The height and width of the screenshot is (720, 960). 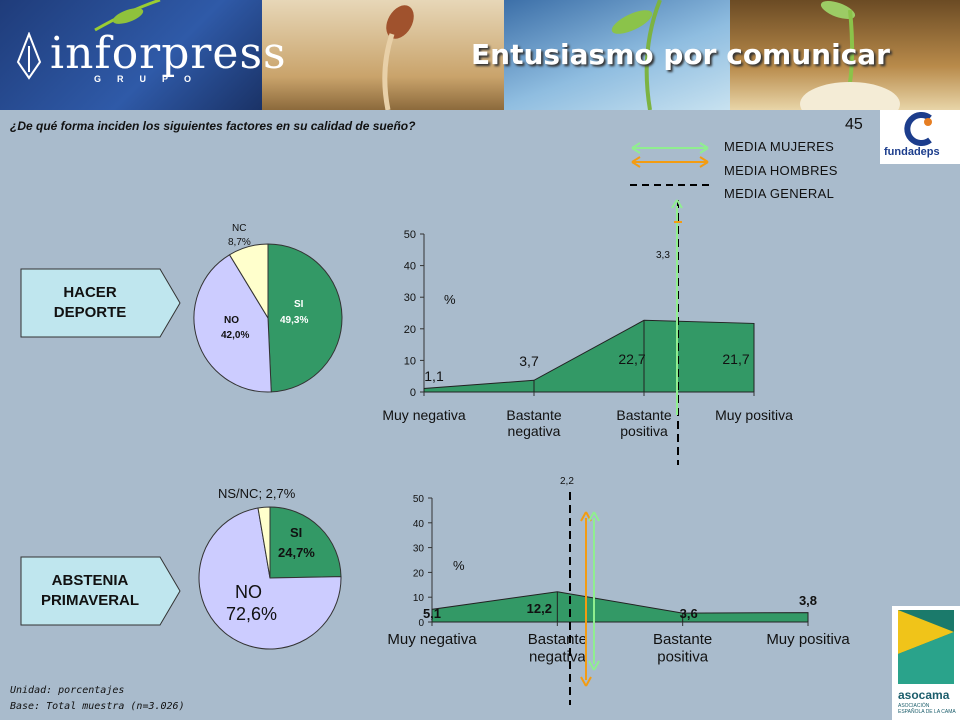 I want to click on pie-deporte: SI 49,3% NO 42,0% NC 8,7%, so click(x=268, y=308).